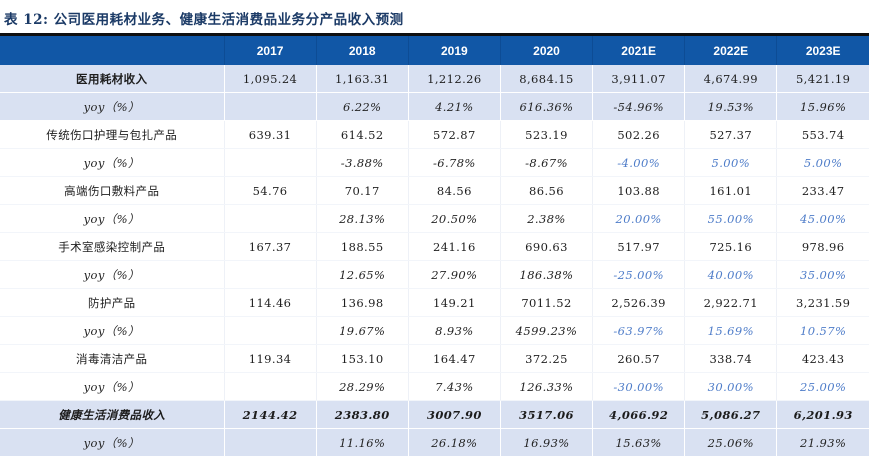 The width and height of the screenshot is (869, 457). I want to click on cell: 149.21, so click(454, 302).